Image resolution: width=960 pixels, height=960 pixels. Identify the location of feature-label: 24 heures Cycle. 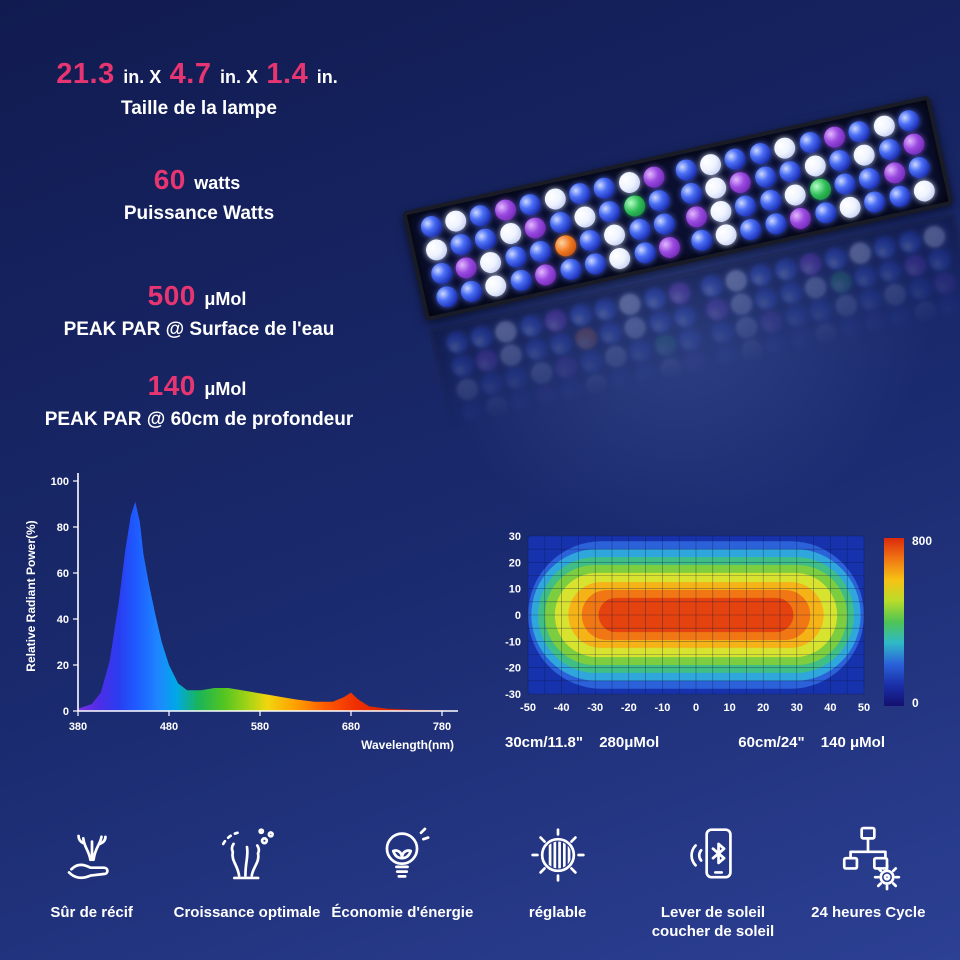
(868, 912).